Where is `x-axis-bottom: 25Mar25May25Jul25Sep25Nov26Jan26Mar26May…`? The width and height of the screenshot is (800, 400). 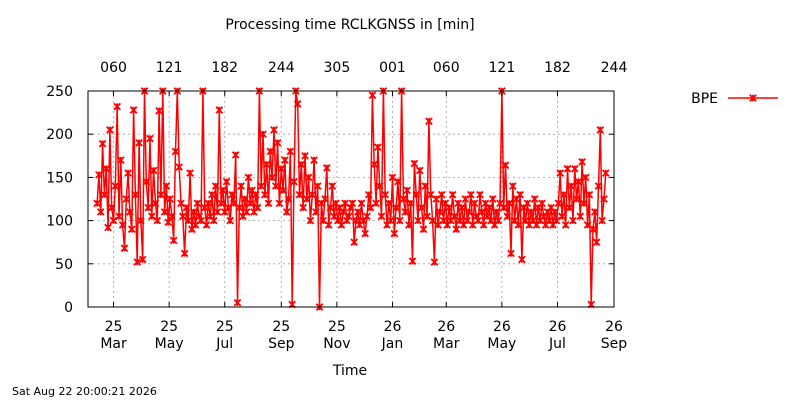 x-axis-bottom: 25Mar25May25Jul25Sep25Nov26Jan26Mar26May… is located at coordinates (363, 327).